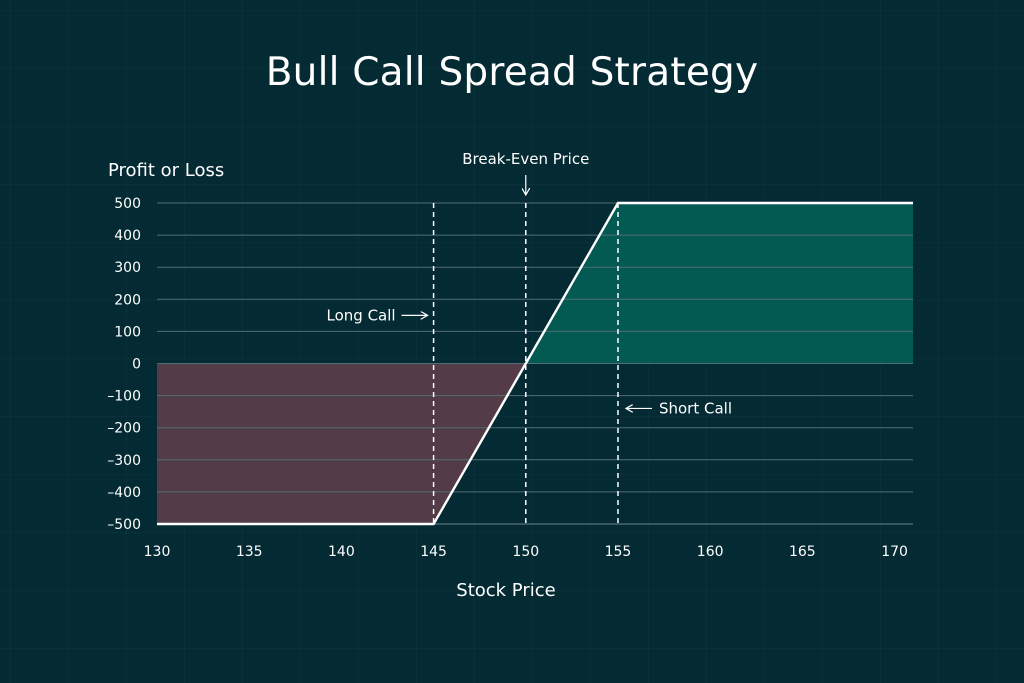 The width and height of the screenshot is (1024, 683). Describe the element at coordinates (710, 552) in the screenshot. I see `x-tick-label: 160` at that location.